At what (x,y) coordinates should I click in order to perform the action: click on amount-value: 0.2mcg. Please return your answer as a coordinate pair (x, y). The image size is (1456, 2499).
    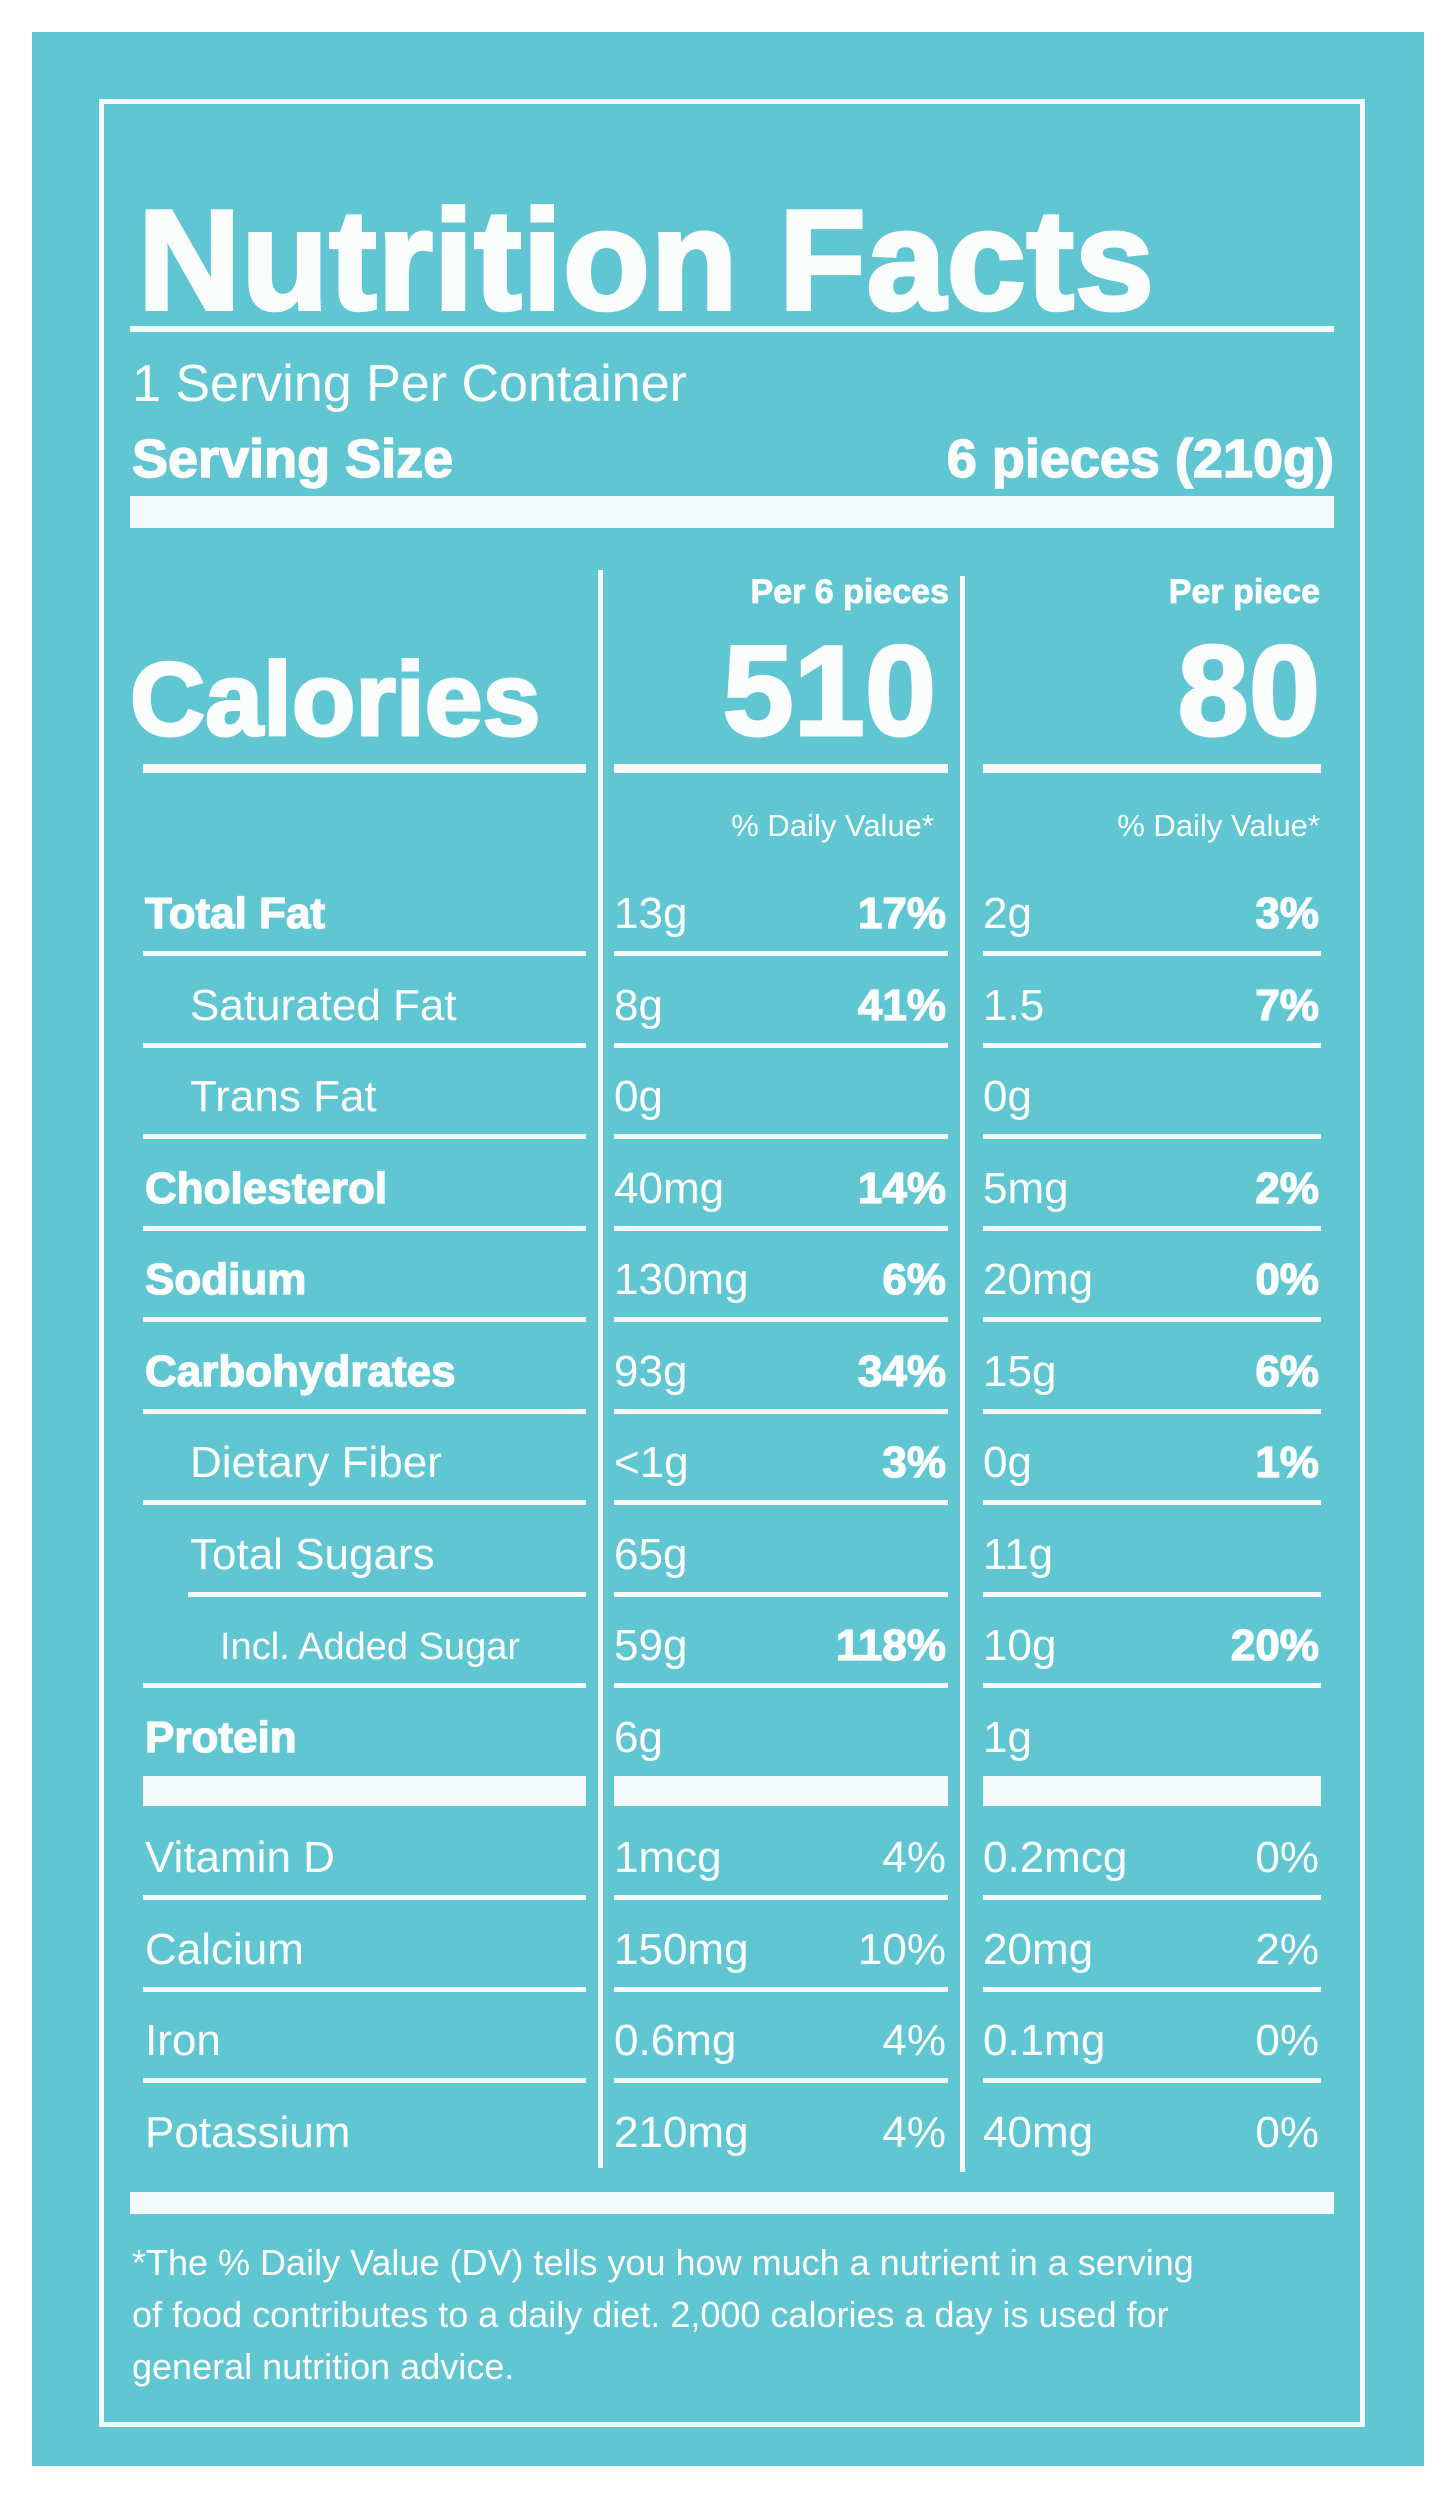
    Looking at the image, I should click on (1055, 1857).